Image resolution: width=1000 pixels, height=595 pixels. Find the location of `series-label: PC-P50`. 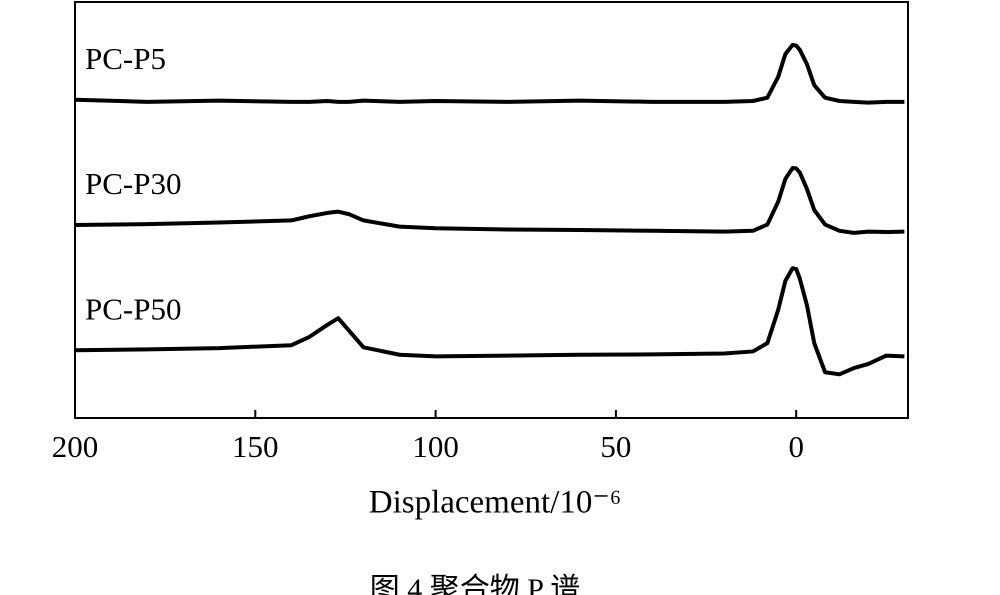

series-label: PC-P50 is located at coordinates (133, 308).